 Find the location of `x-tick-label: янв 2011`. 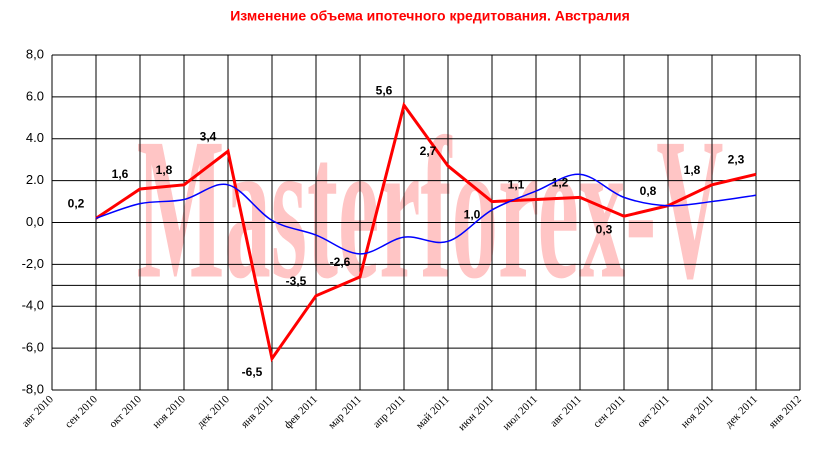

x-tick-label: янв 2011 is located at coordinates (257, 411).